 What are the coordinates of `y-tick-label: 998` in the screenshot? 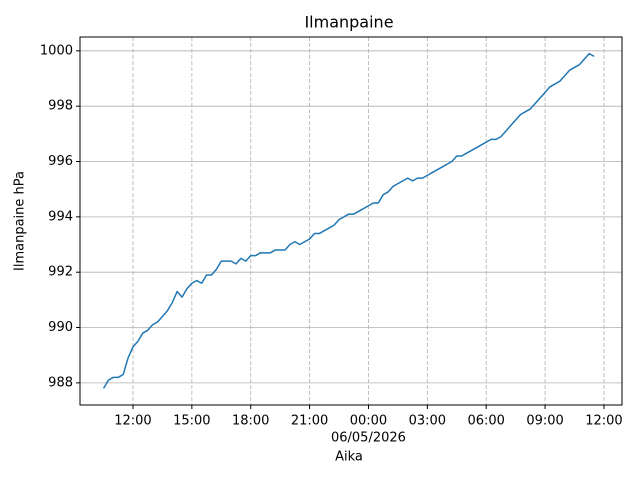 It's located at (60, 106).